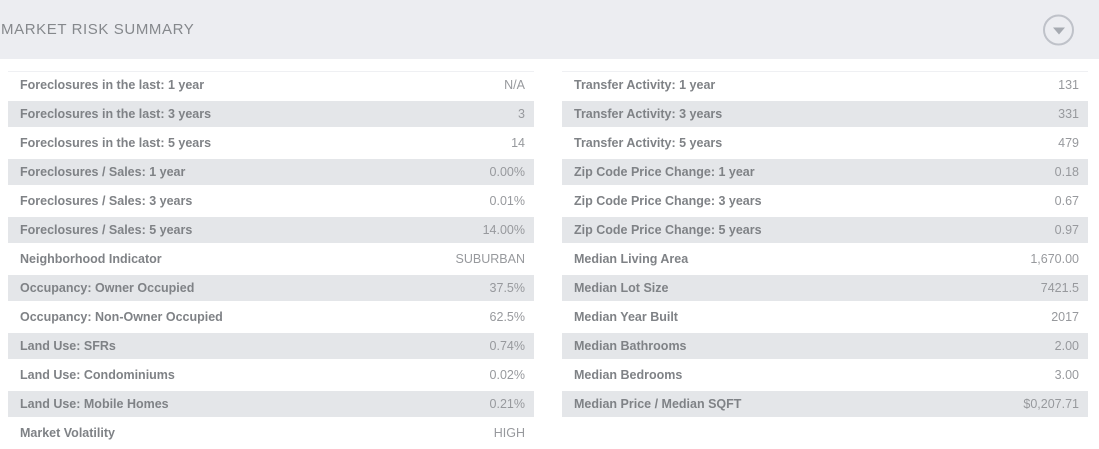  What do you see at coordinates (507, 404) in the screenshot?
I see `row-value: 0.21%` at bounding box center [507, 404].